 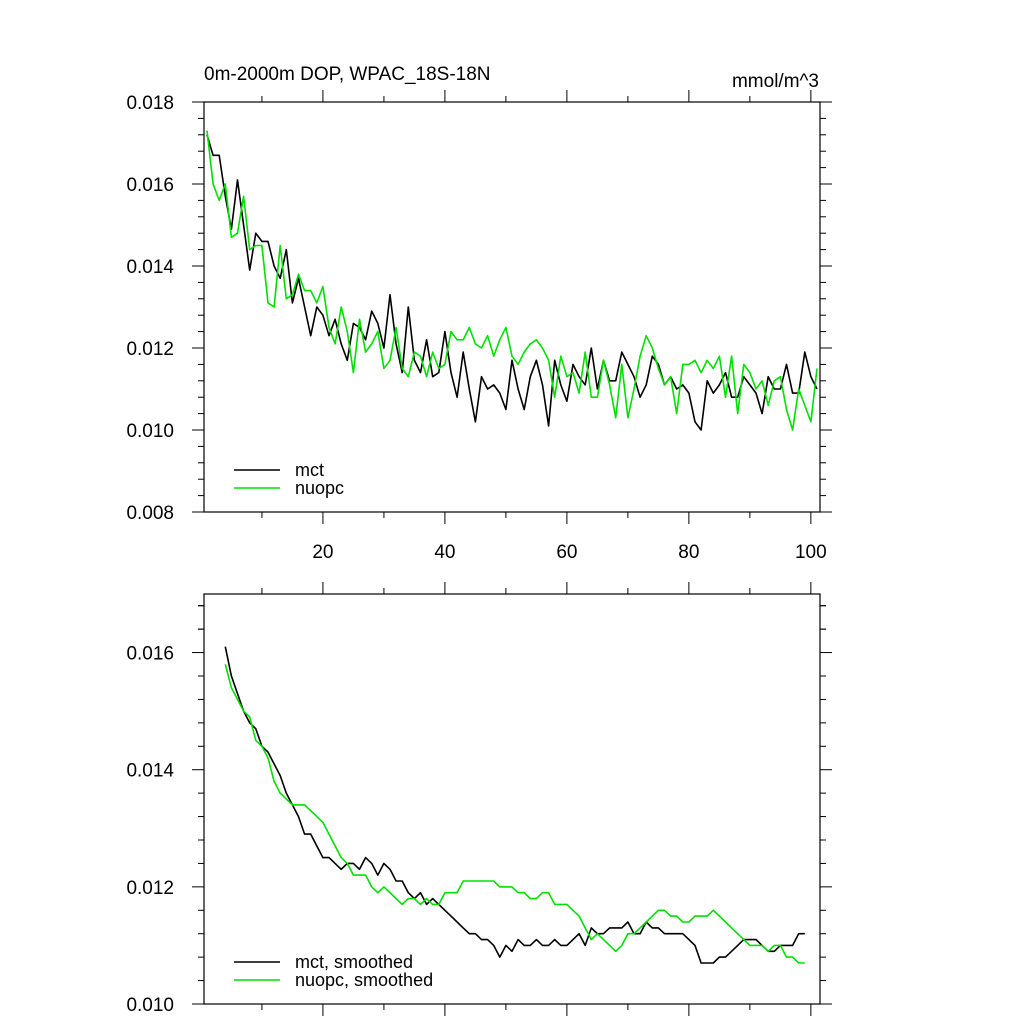 I want to click on figure-title: 0m-2000m DOP, WPAC_18S-18N, so click(x=347, y=74).